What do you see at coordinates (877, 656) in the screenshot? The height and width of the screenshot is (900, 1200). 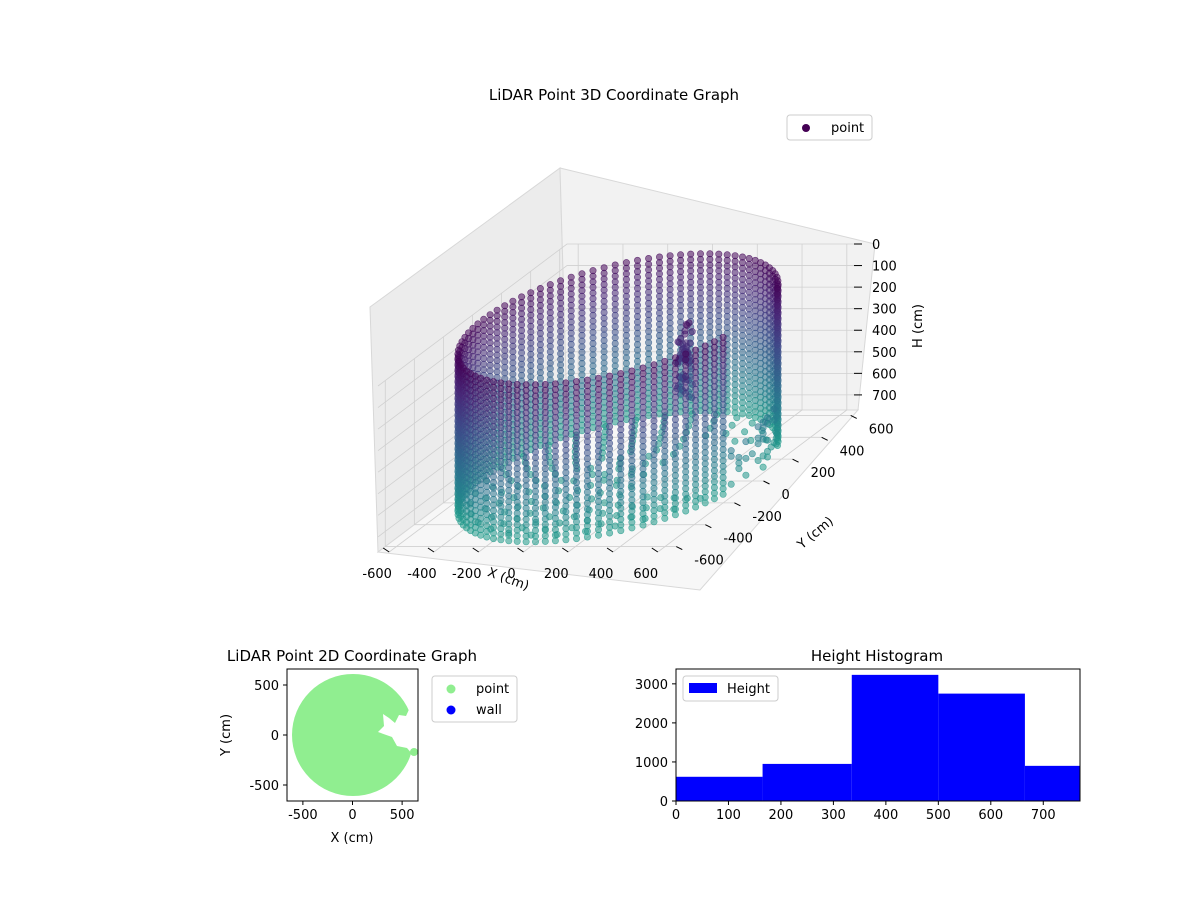 I see `histogram-title: Height Histogram` at bounding box center [877, 656].